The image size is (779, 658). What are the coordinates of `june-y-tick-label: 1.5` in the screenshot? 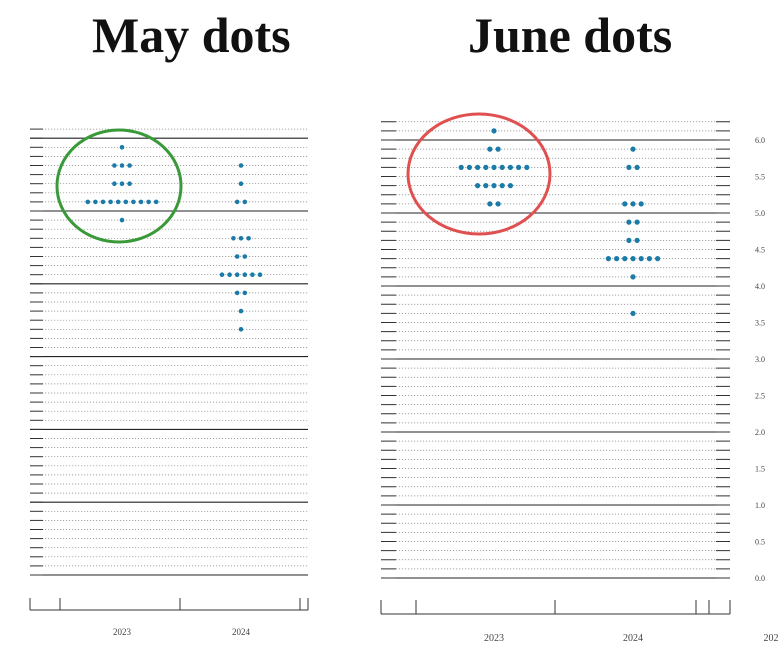 It's located at (760, 469).